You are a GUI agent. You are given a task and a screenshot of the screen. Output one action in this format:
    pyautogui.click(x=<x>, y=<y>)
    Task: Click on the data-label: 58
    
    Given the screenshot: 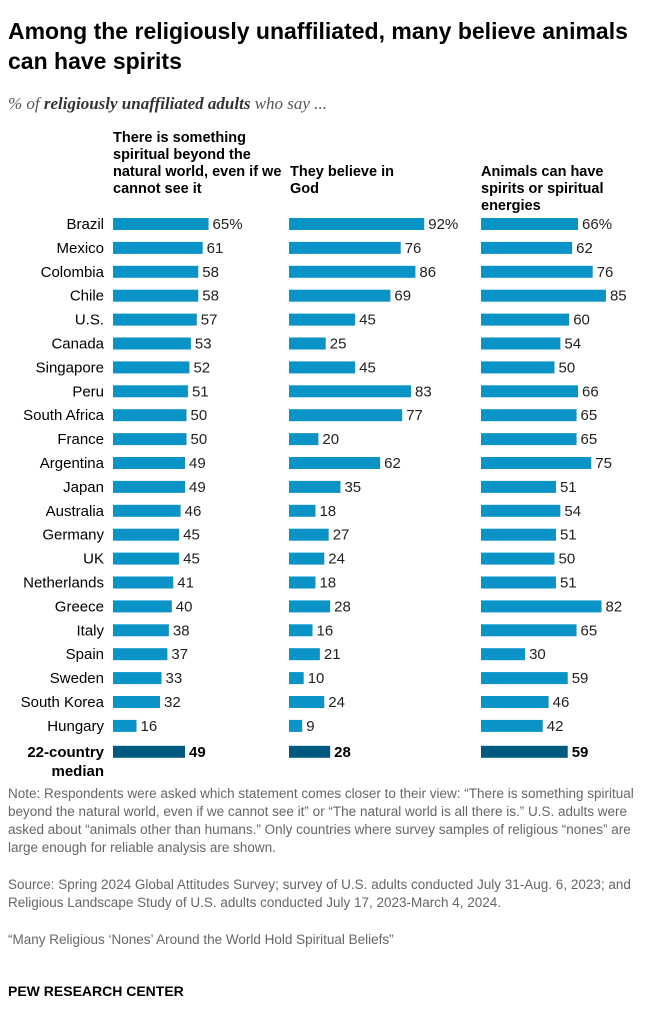 What is the action you would take?
    pyautogui.click(x=210, y=272)
    